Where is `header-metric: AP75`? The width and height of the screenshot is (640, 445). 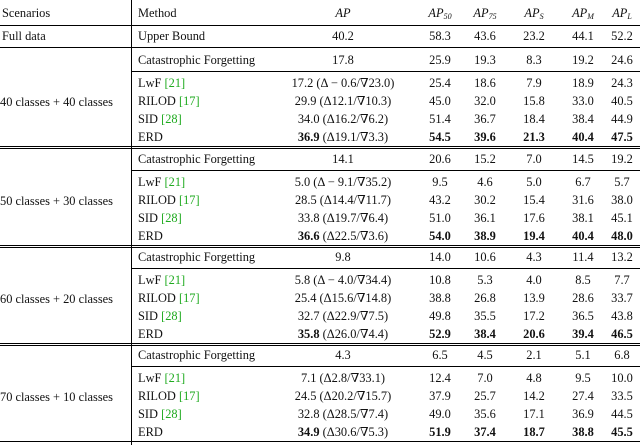
header-metric: AP75 is located at coordinates (485, 15).